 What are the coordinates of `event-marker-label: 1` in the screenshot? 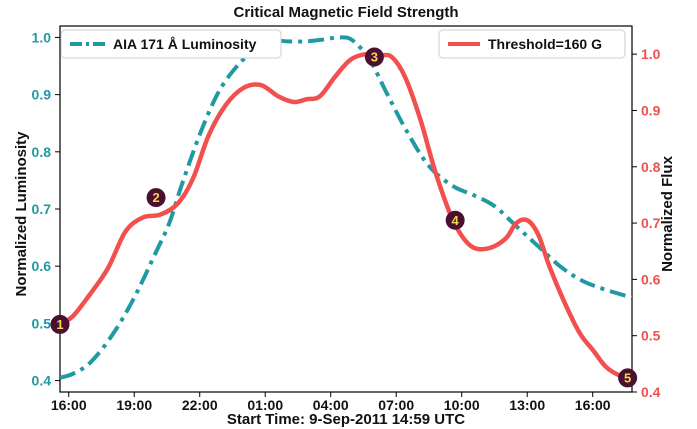 It's located at (59, 324).